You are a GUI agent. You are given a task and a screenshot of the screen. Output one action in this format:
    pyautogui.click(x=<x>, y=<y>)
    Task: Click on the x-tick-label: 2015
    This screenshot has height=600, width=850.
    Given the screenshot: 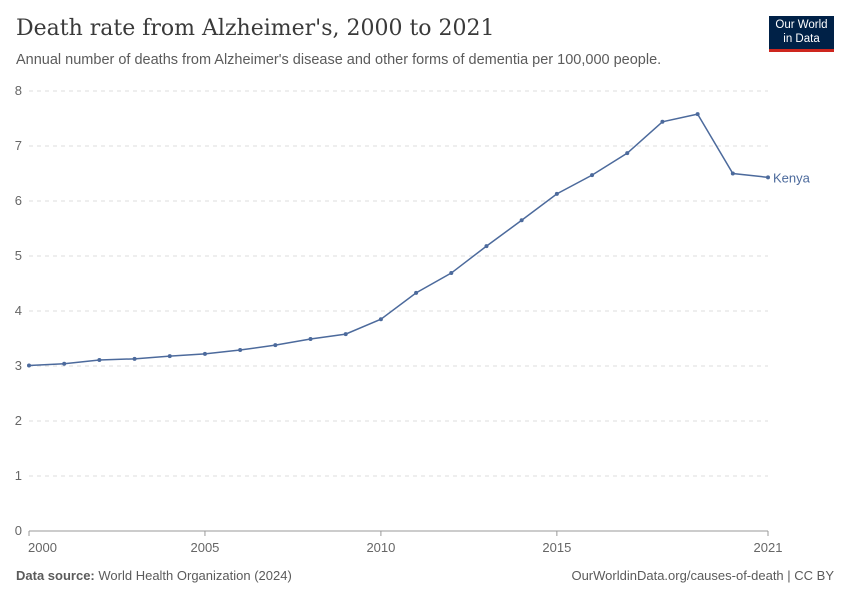 What is the action you would take?
    pyautogui.click(x=556, y=547)
    